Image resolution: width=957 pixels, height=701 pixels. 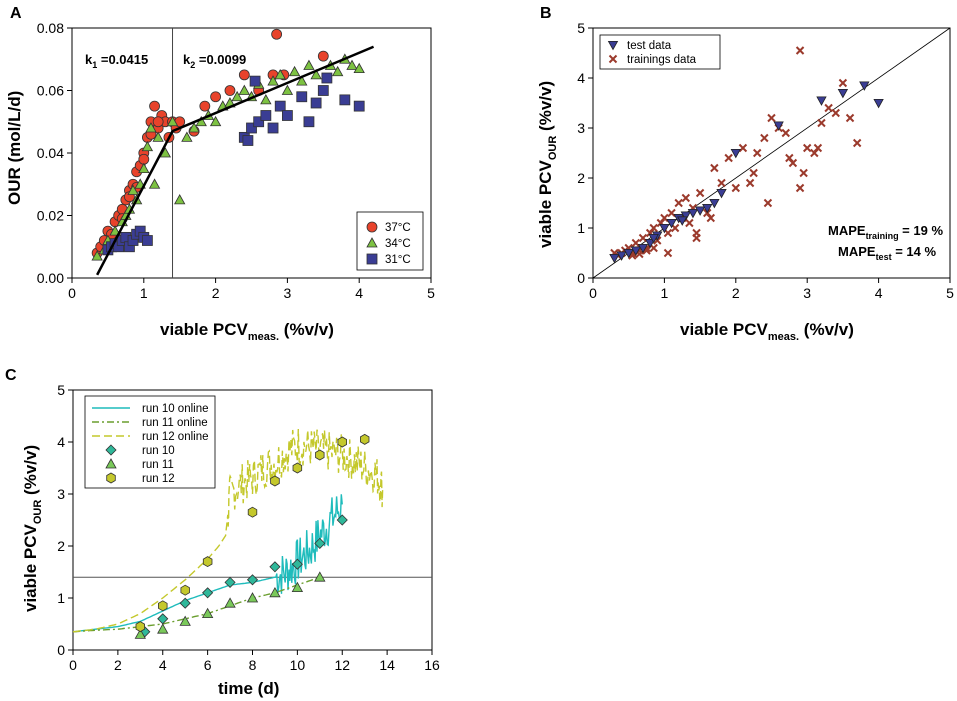 What do you see at coordinates (398, 260) in the screenshot?
I see `panel-a-legend-31: 31°C` at bounding box center [398, 260].